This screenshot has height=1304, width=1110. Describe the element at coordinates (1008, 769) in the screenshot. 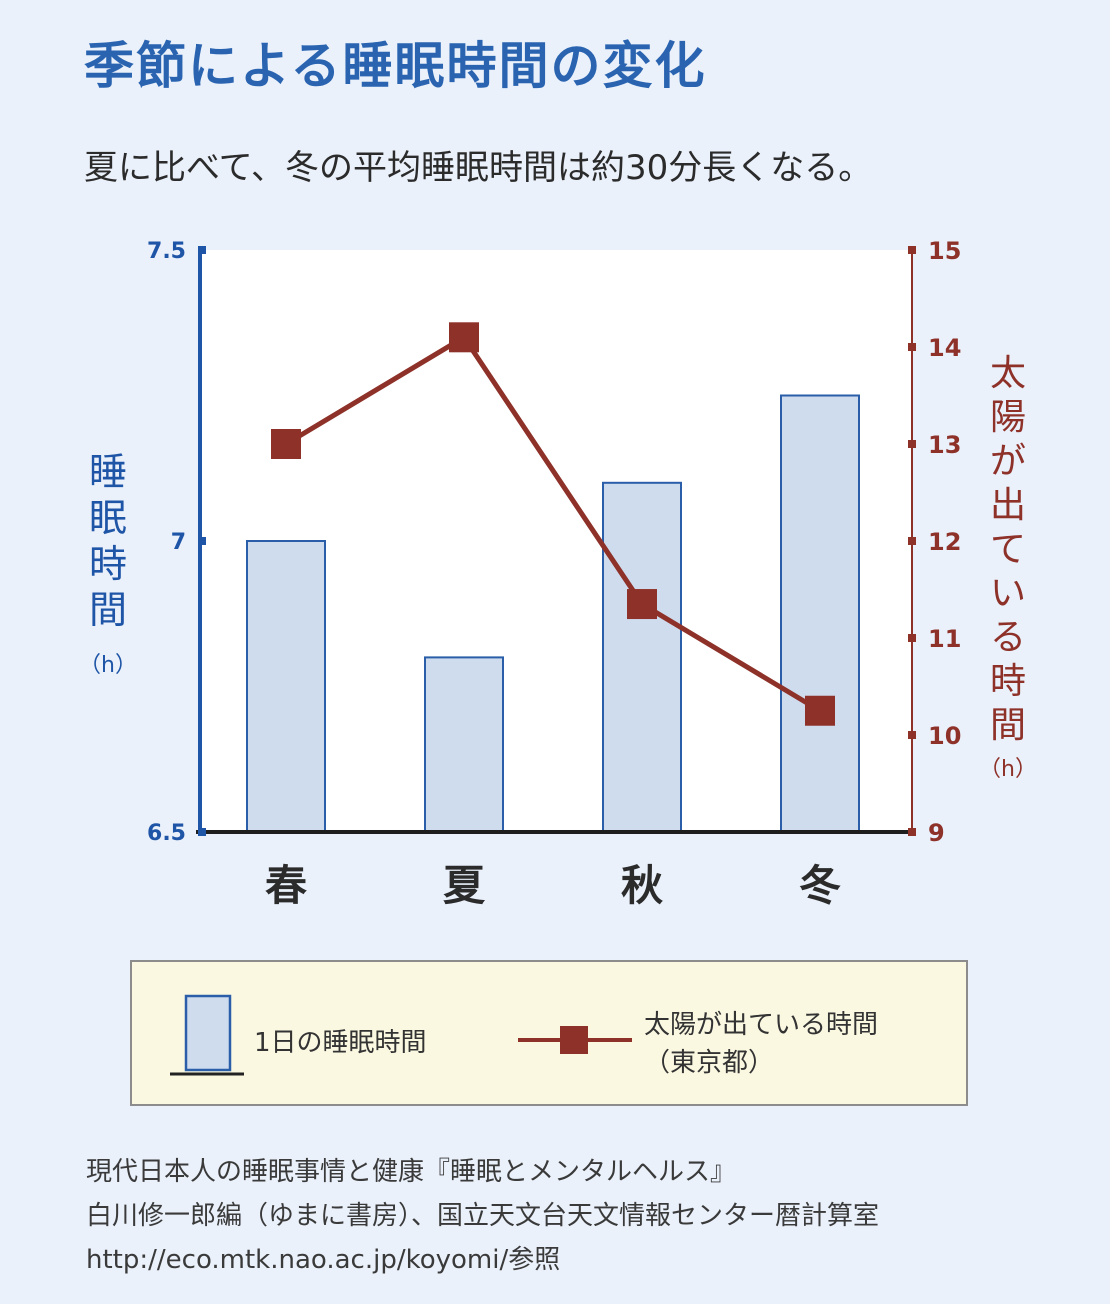

I see `right-axis-unit: （h）` at that location.